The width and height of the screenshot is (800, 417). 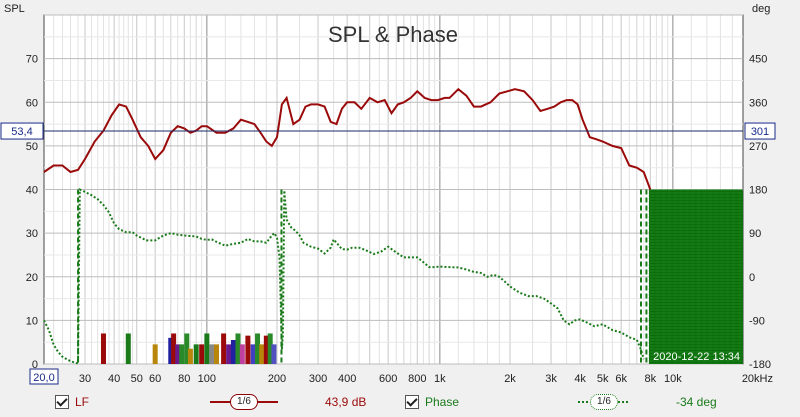 What do you see at coordinates (32, 191) in the screenshot?
I see `y-tick-label: 40` at bounding box center [32, 191].